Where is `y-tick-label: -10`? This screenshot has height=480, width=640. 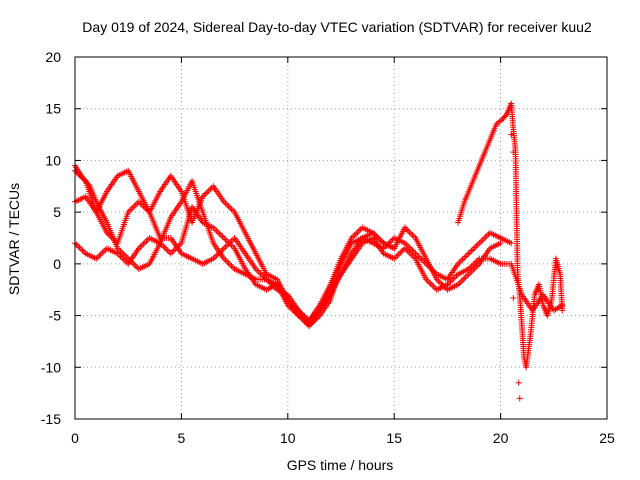
y-tick-label: -10 is located at coordinates (51, 367).